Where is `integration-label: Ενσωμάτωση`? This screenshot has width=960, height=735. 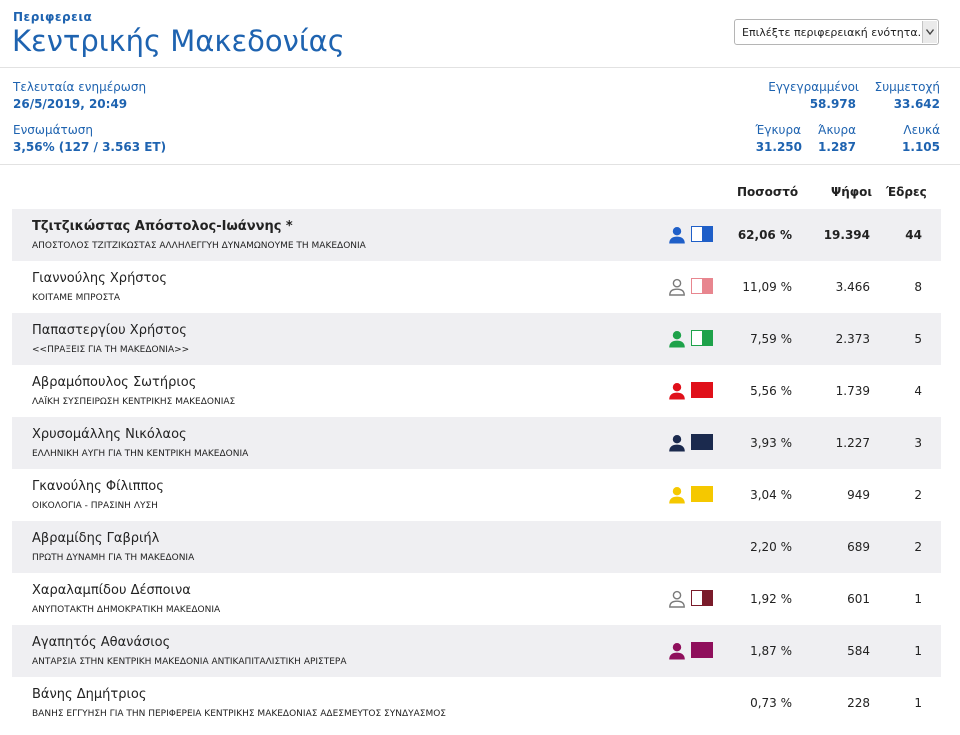
integration-label: Ενσωμάτωση is located at coordinates (53, 130).